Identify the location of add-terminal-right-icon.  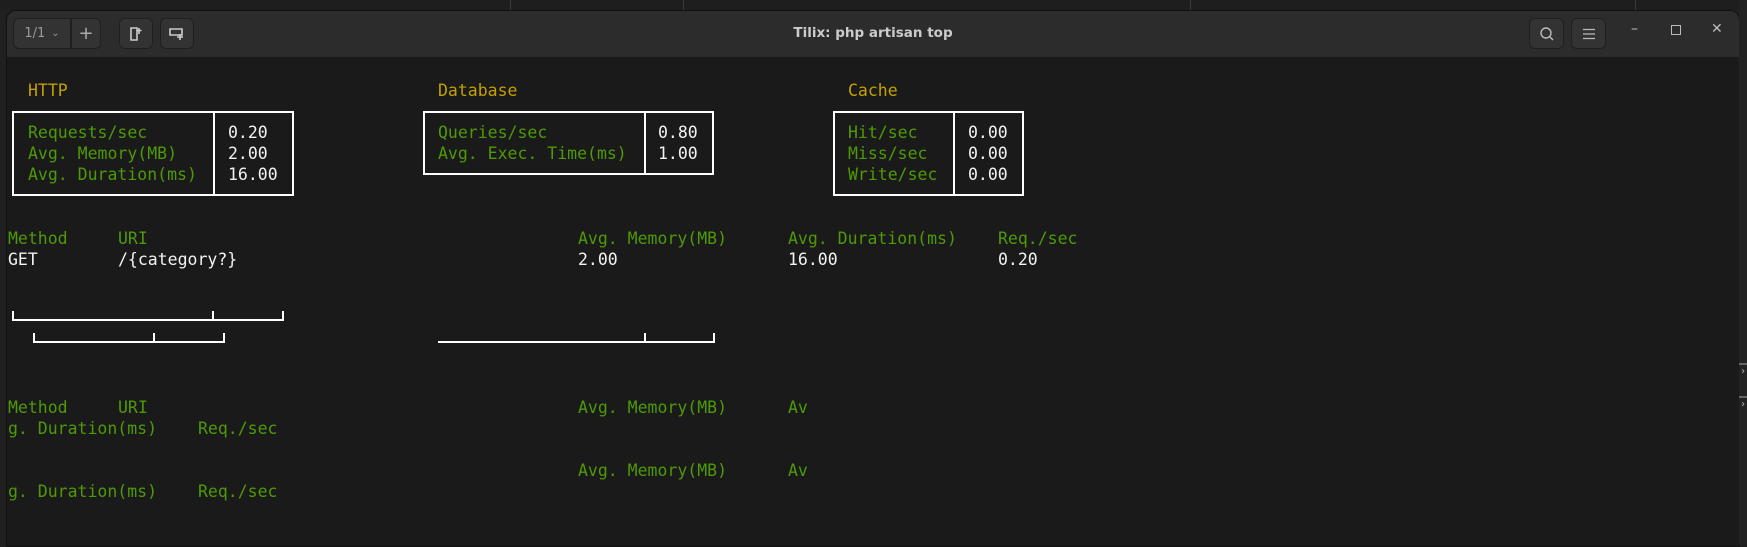
(136, 33).